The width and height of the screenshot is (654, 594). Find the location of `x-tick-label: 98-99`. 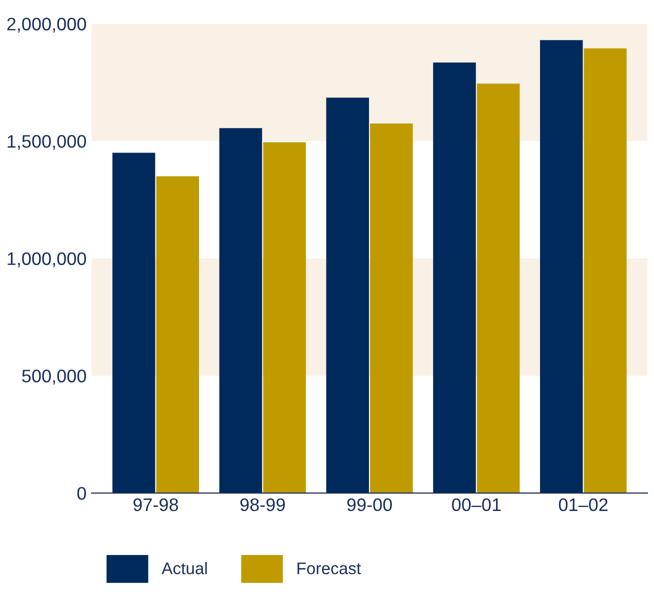

x-tick-label: 98-99 is located at coordinates (262, 505).